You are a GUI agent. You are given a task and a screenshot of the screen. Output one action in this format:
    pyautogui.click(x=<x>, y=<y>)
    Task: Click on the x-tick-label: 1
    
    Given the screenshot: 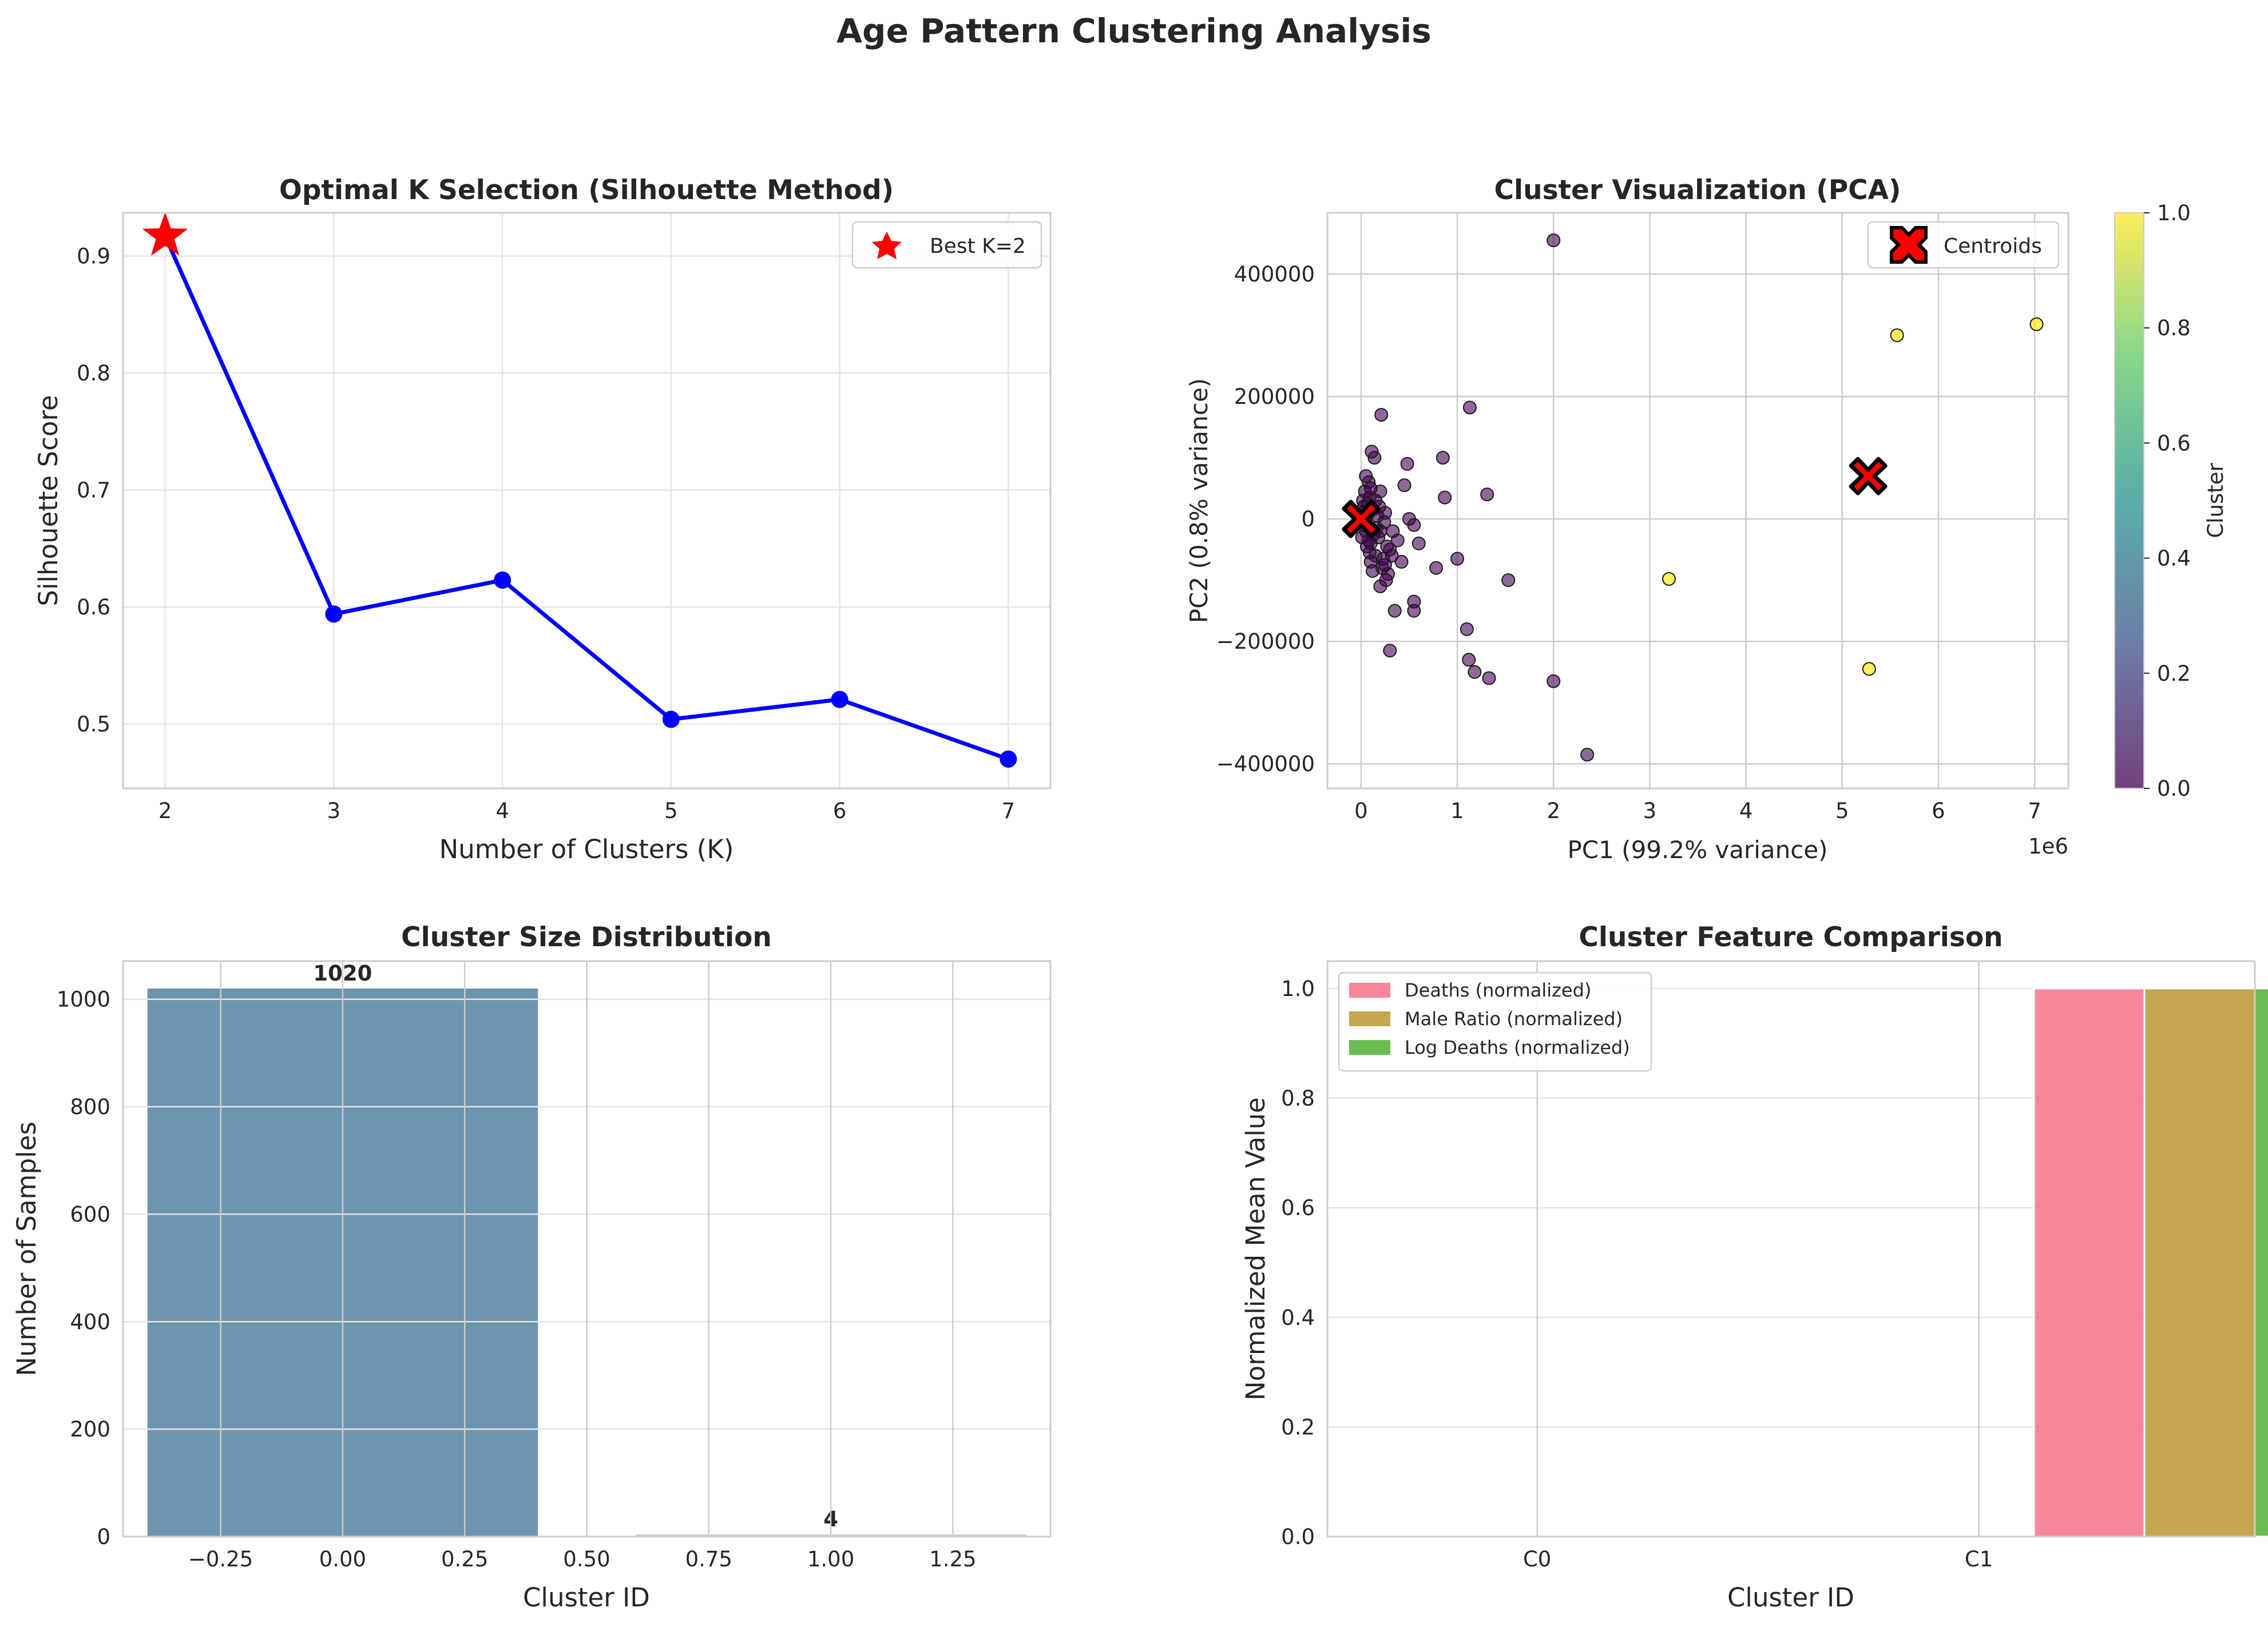 What is the action you would take?
    pyautogui.click(x=1457, y=811)
    